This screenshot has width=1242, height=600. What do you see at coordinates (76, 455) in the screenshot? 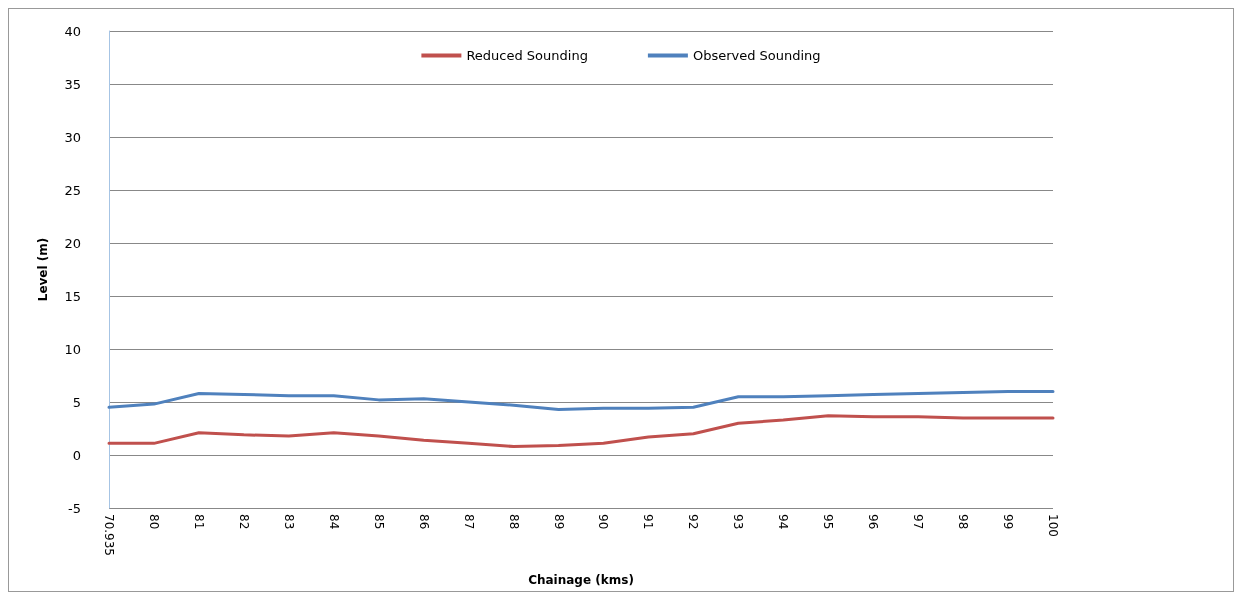
I see `y-tick-label: 0` at bounding box center [76, 455].